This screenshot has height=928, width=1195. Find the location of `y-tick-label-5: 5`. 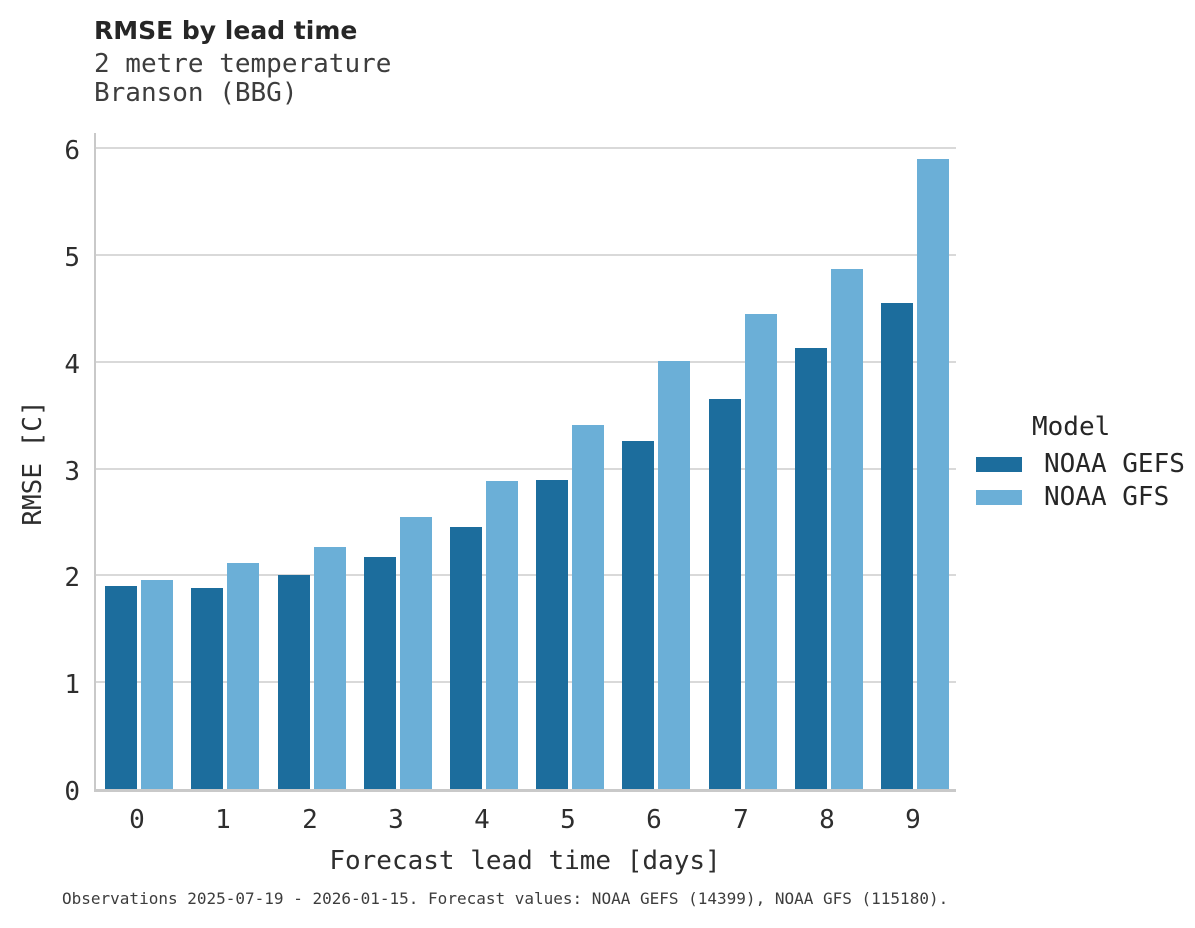

y-tick-label-5: 5 is located at coordinates (72, 258).